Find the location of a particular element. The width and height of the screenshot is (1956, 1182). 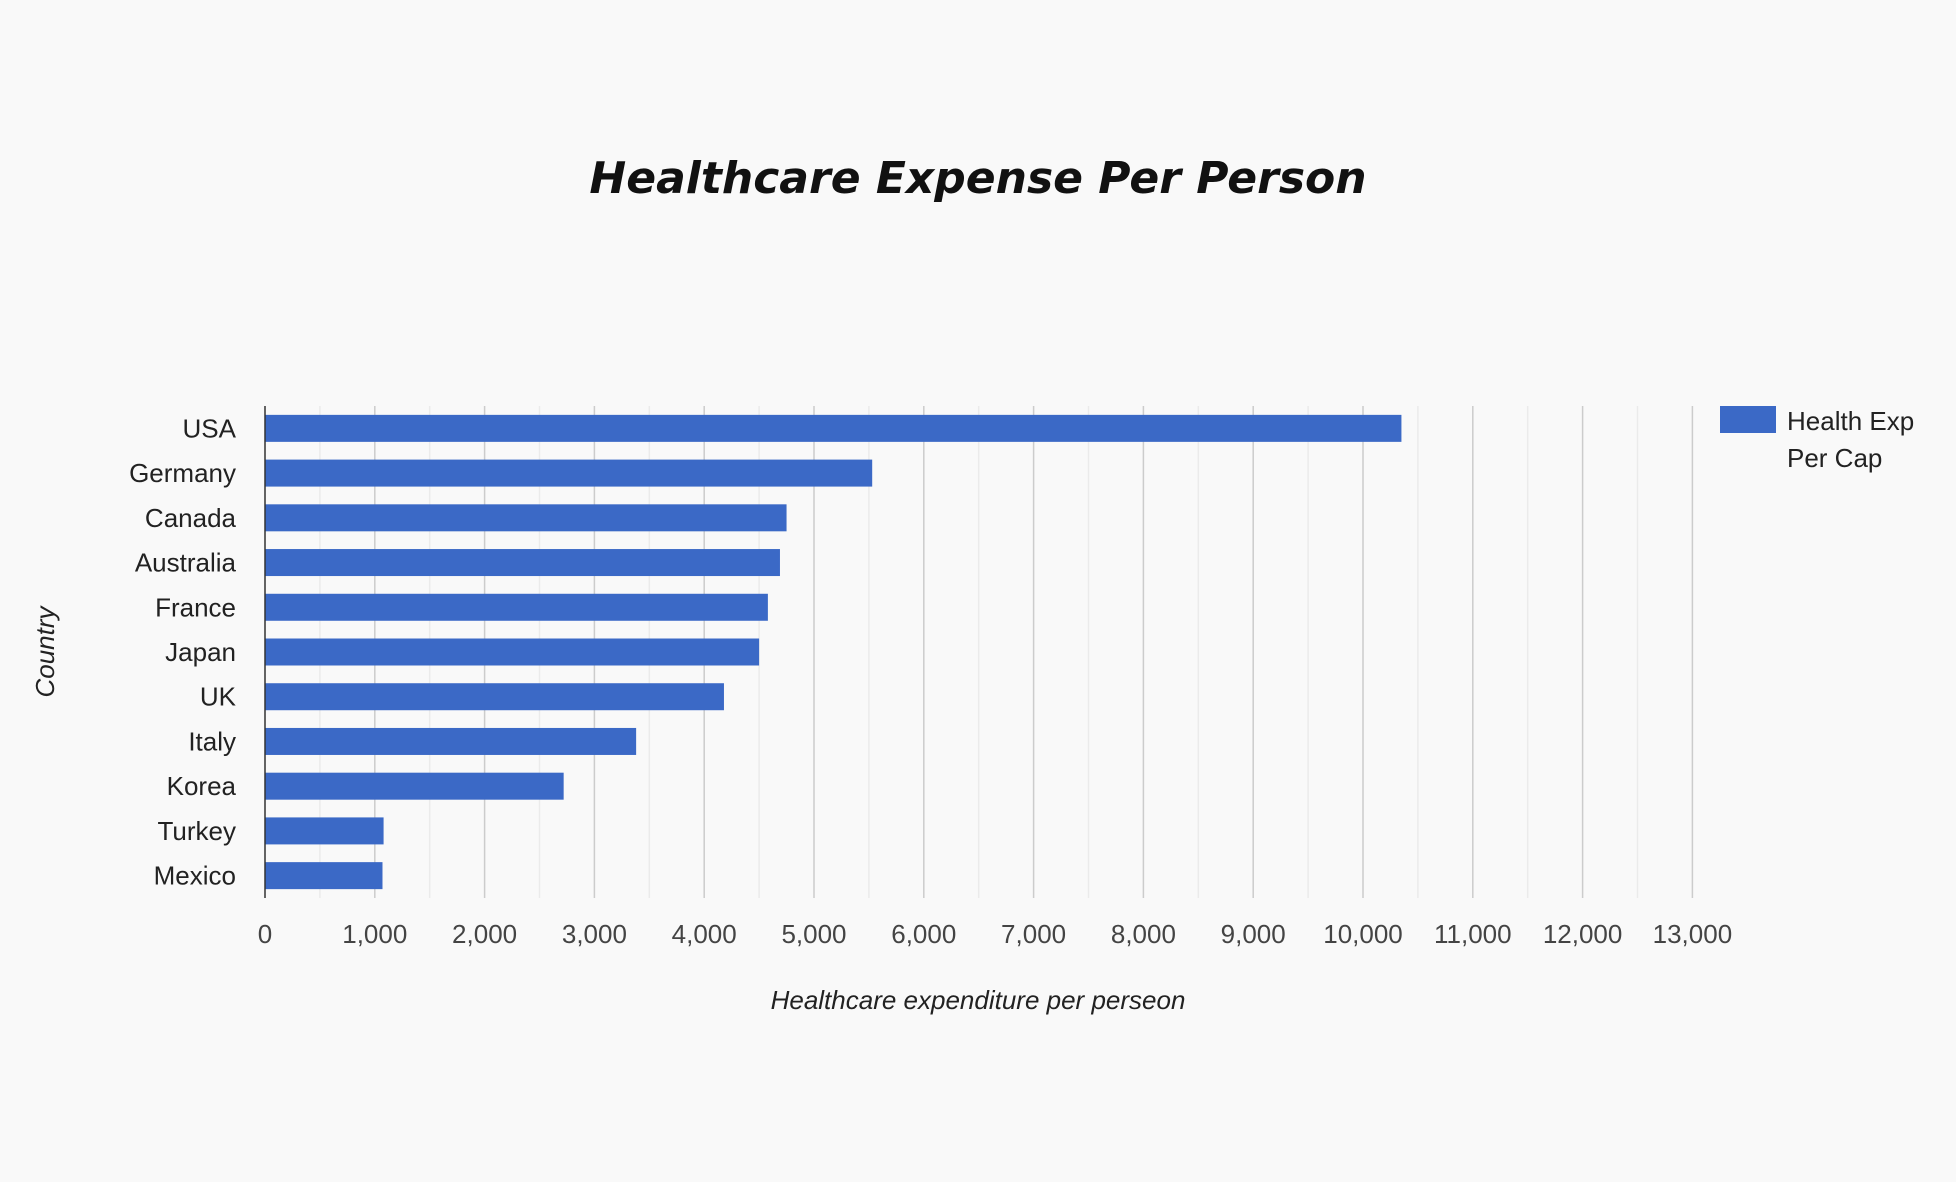

bar-japan is located at coordinates (512, 652).